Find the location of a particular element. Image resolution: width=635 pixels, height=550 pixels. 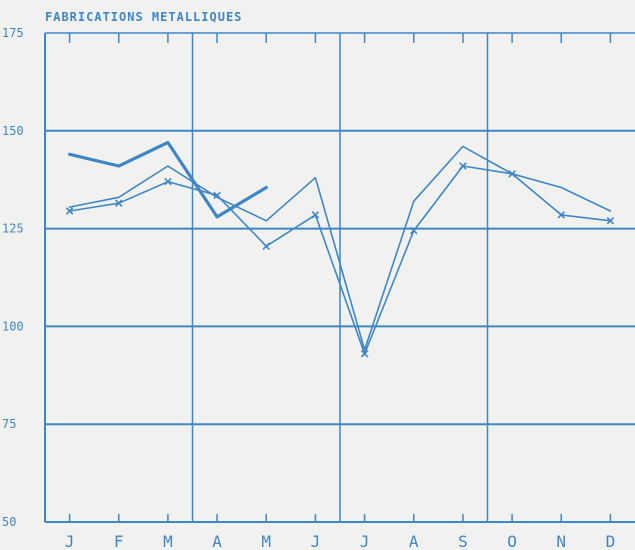

y-tick-label: 150 is located at coordinates (13, 131).